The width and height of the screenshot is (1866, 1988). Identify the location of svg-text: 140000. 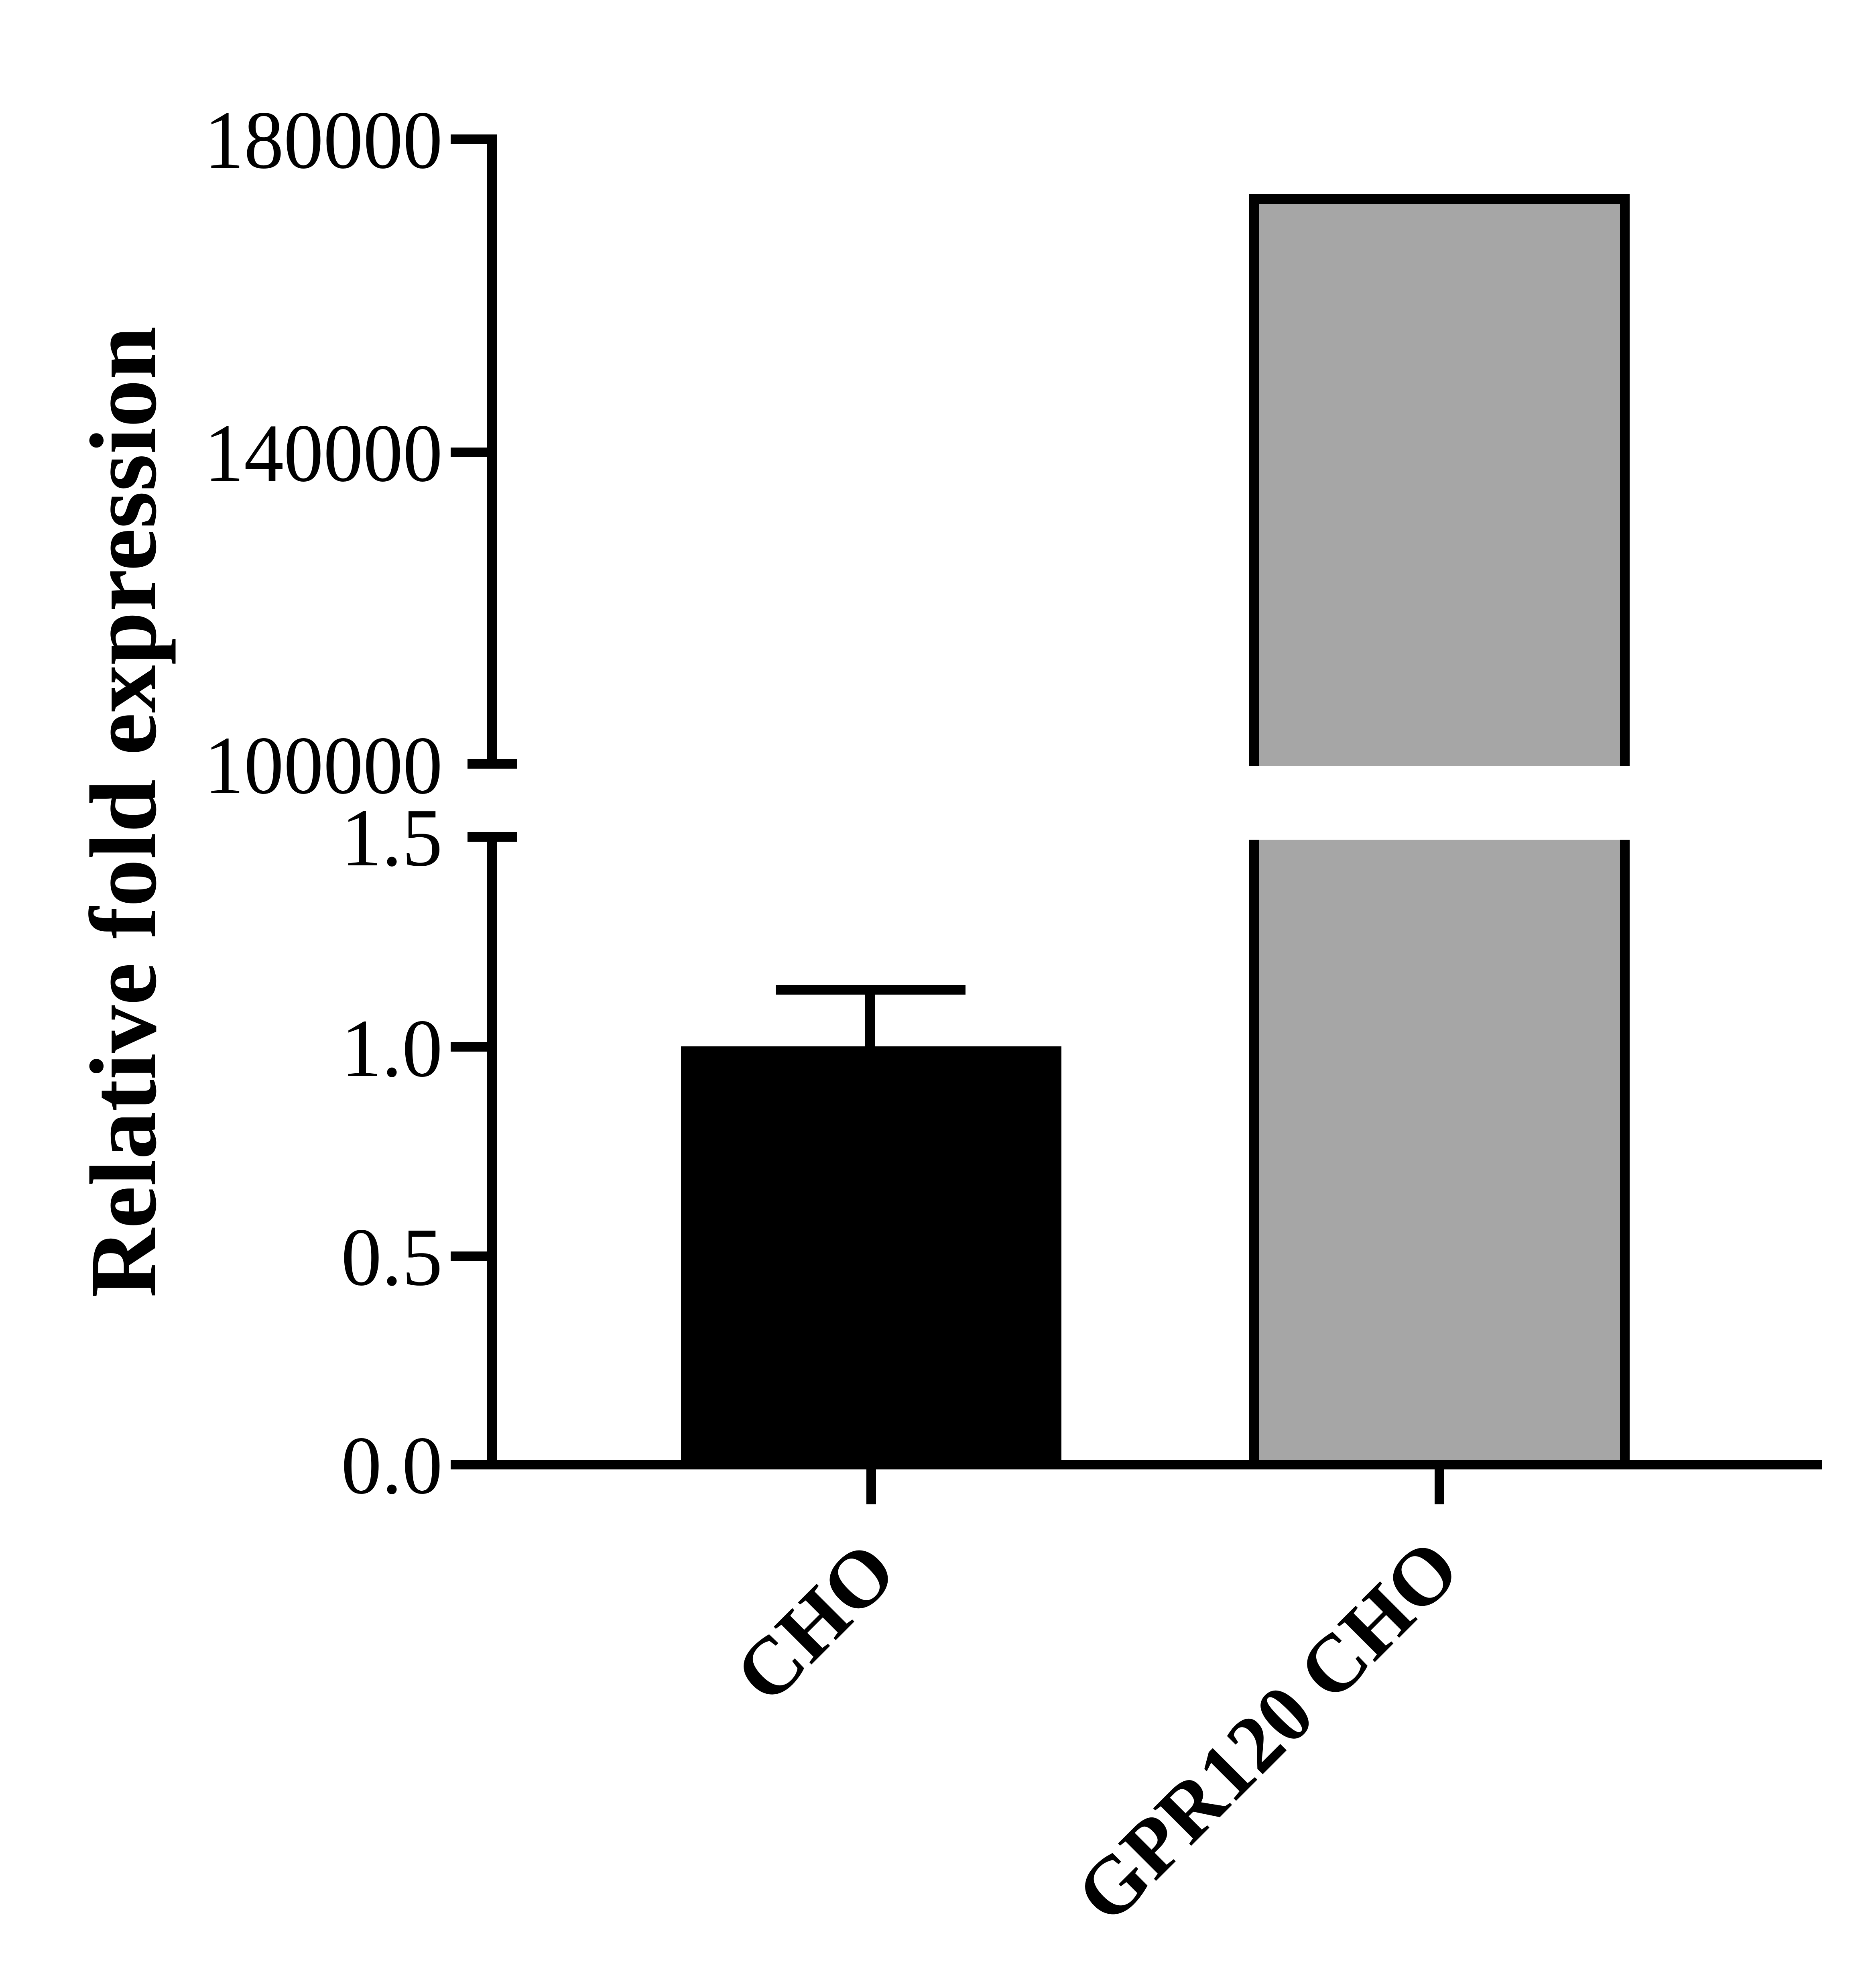
(324, 453).